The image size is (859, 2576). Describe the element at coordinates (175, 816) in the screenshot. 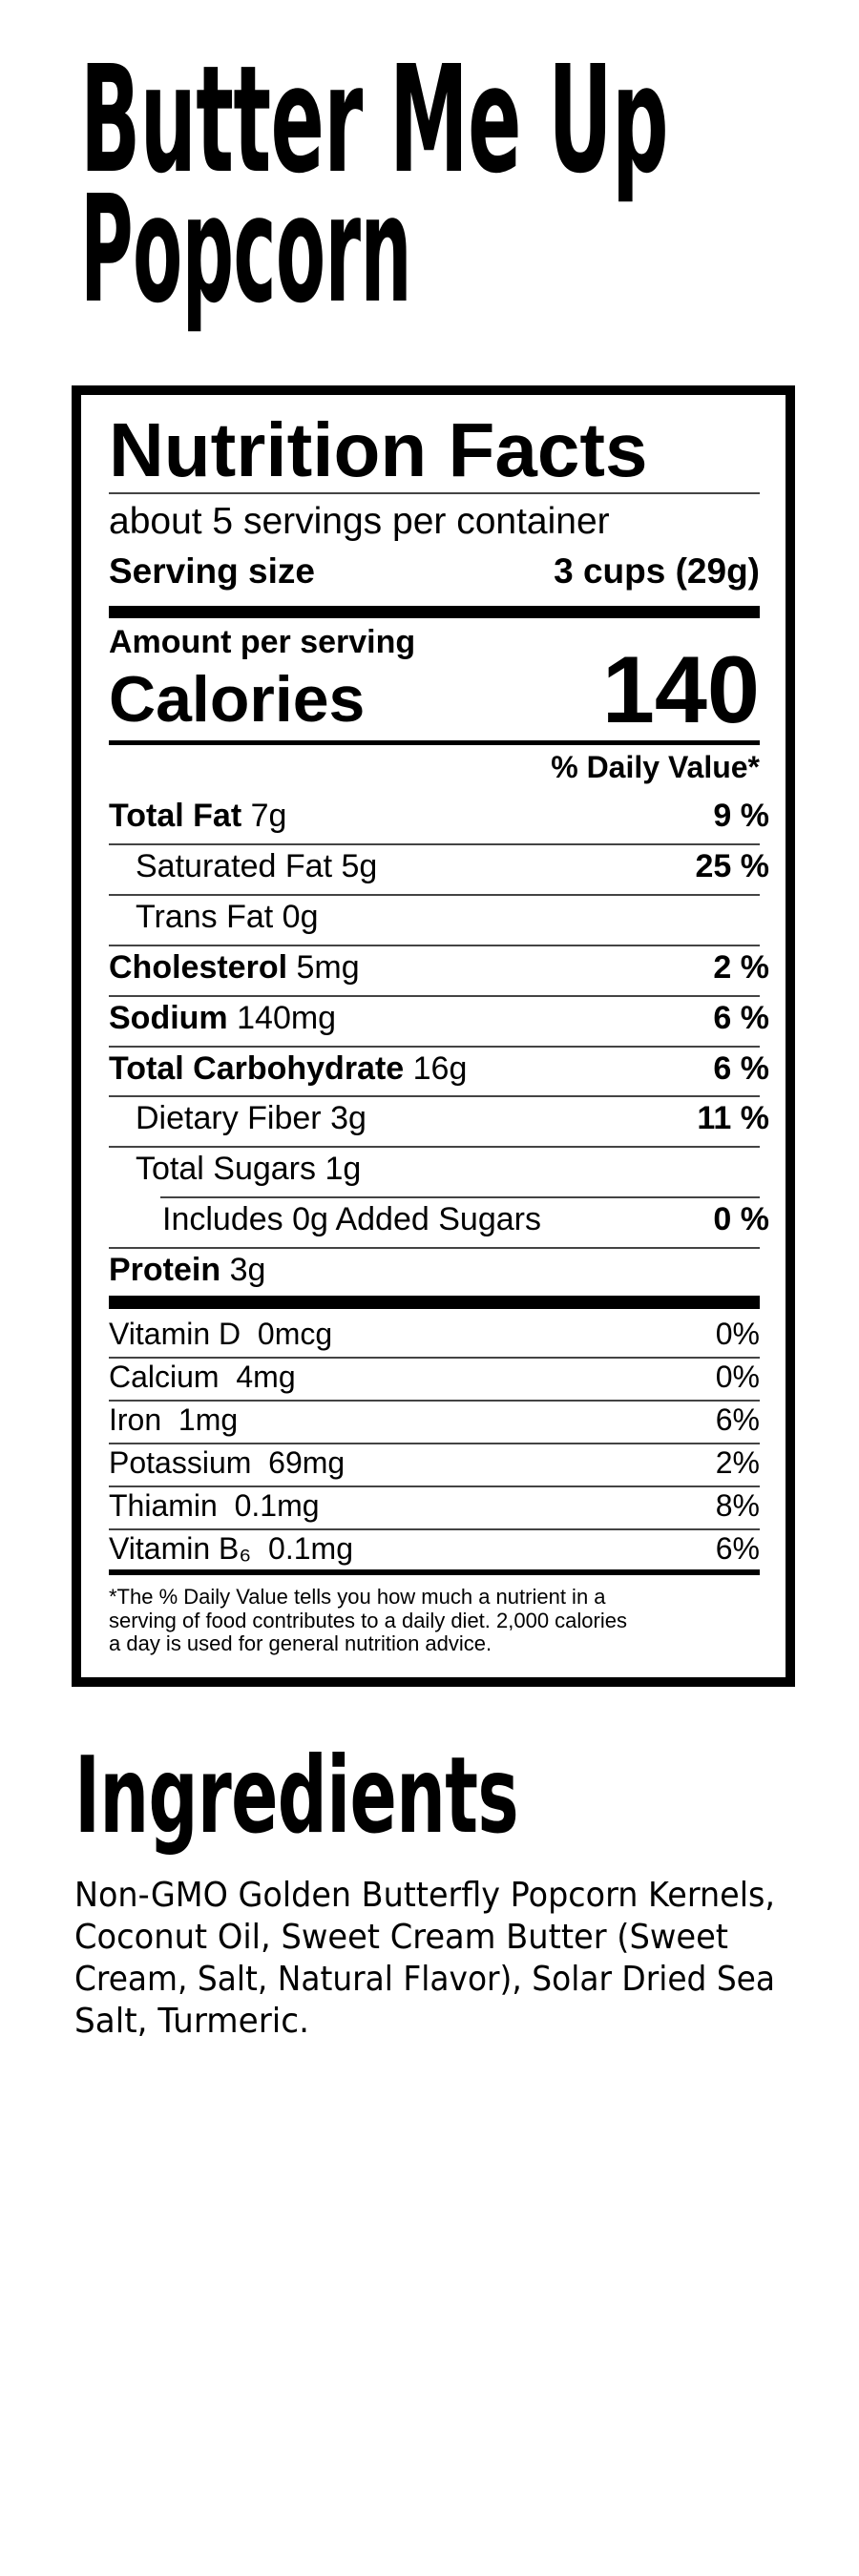

I see `nutrient-name: Total Fat` at that location.